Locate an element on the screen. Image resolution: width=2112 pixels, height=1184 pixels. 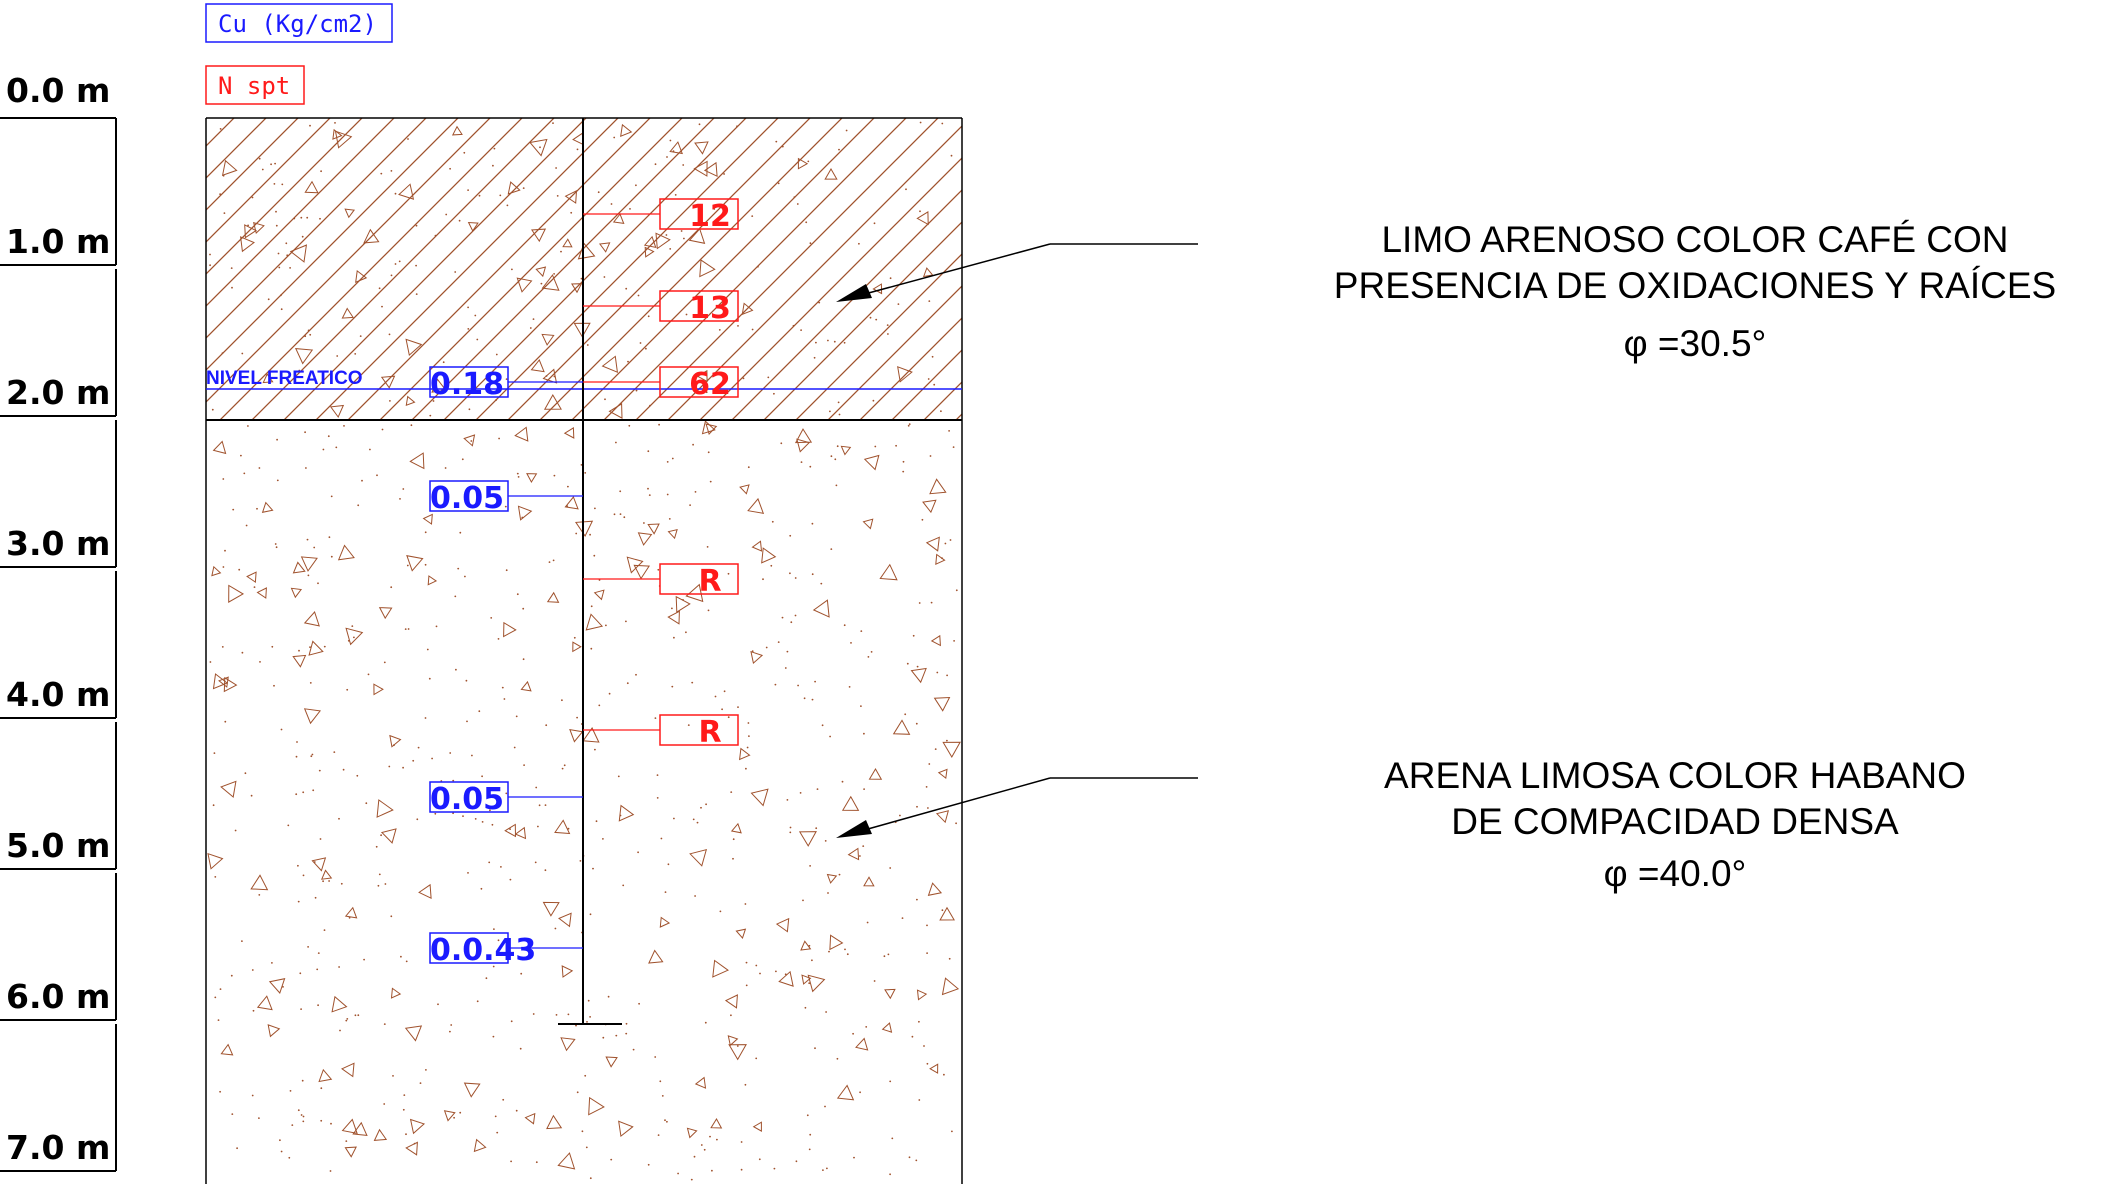
leader-line-2-diag is located at coordinates (950, 806).